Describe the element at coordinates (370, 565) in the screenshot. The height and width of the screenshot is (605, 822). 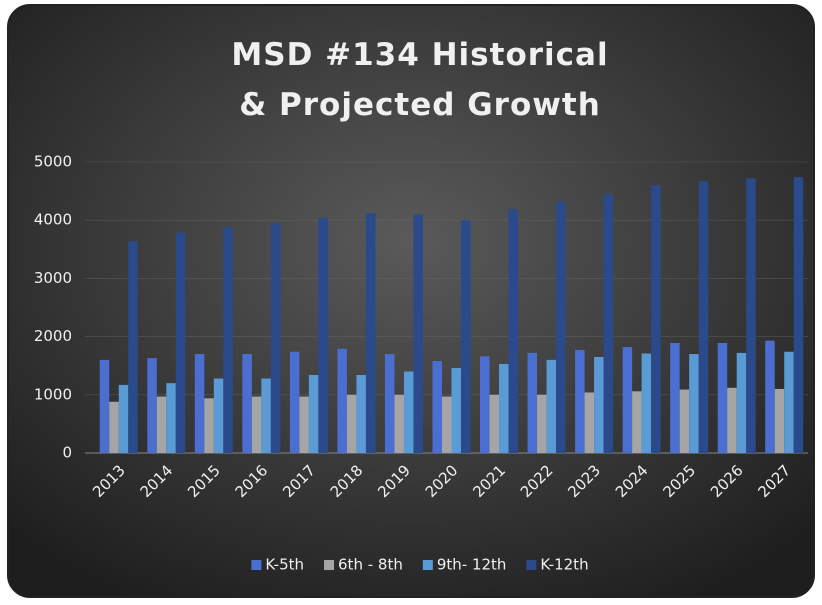
I see `legend-label: 6th - 8th` at that location.